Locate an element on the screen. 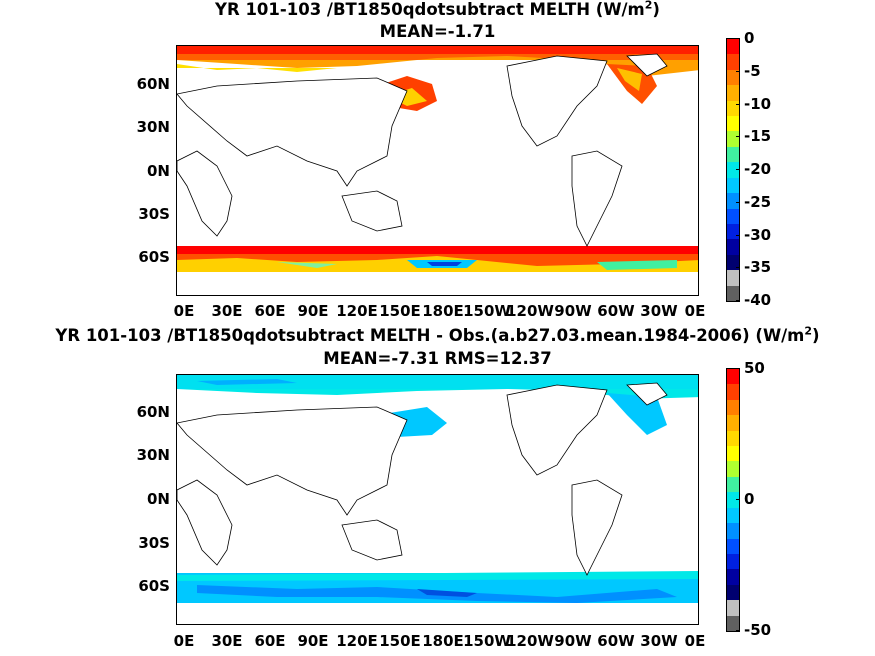  panel-1-ytick-60s: 60S is located at coordinates (154, 257).